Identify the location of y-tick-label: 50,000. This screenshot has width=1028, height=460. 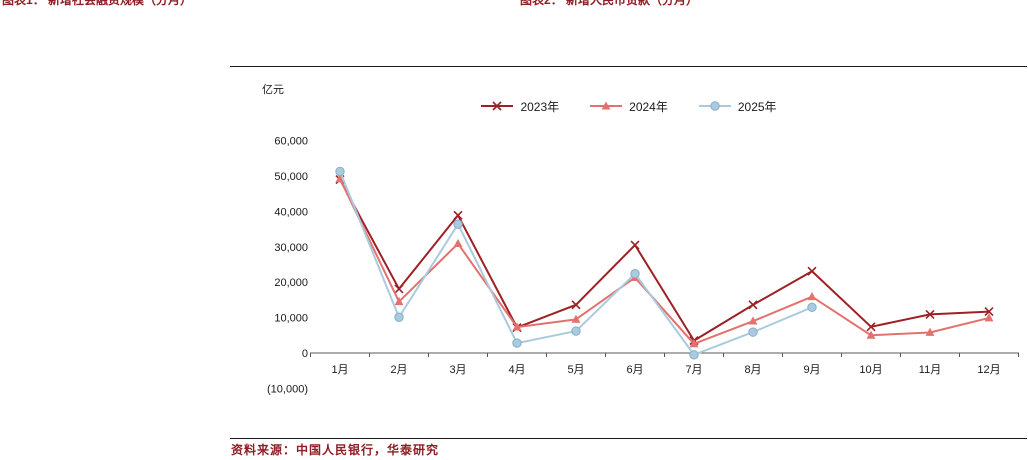
(291, 177).